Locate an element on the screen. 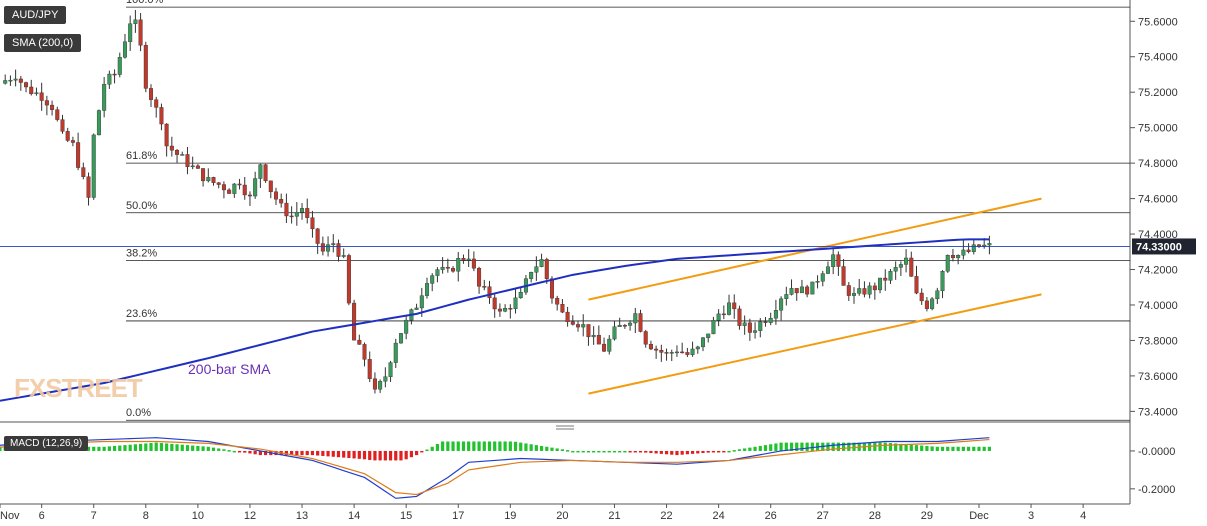 The width and height of the screenshot is (1207, 526). fib-label: 38.2% is located at coordinates (141, 254).